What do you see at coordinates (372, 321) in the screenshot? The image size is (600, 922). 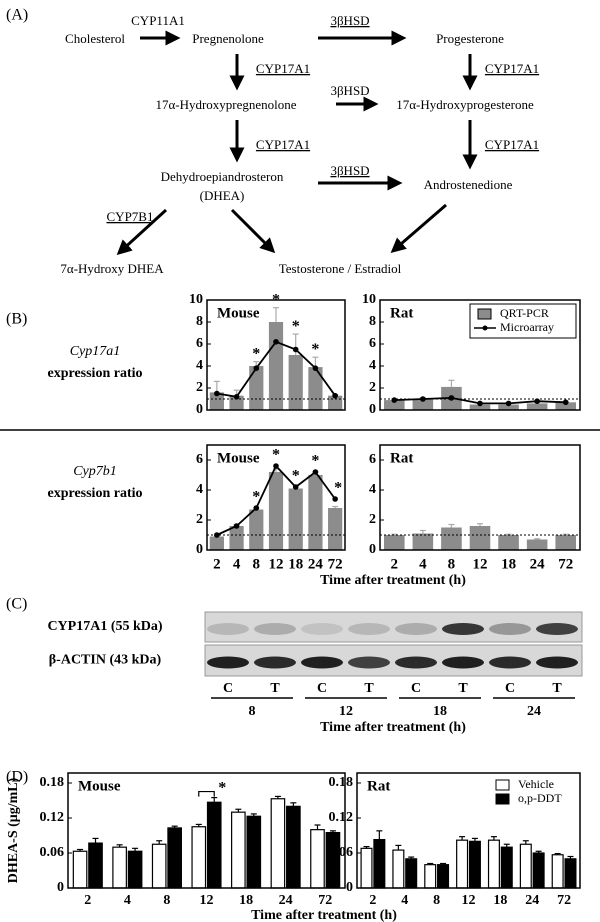 I see `y-tick-label: 8` at bounding box center [372, 321].